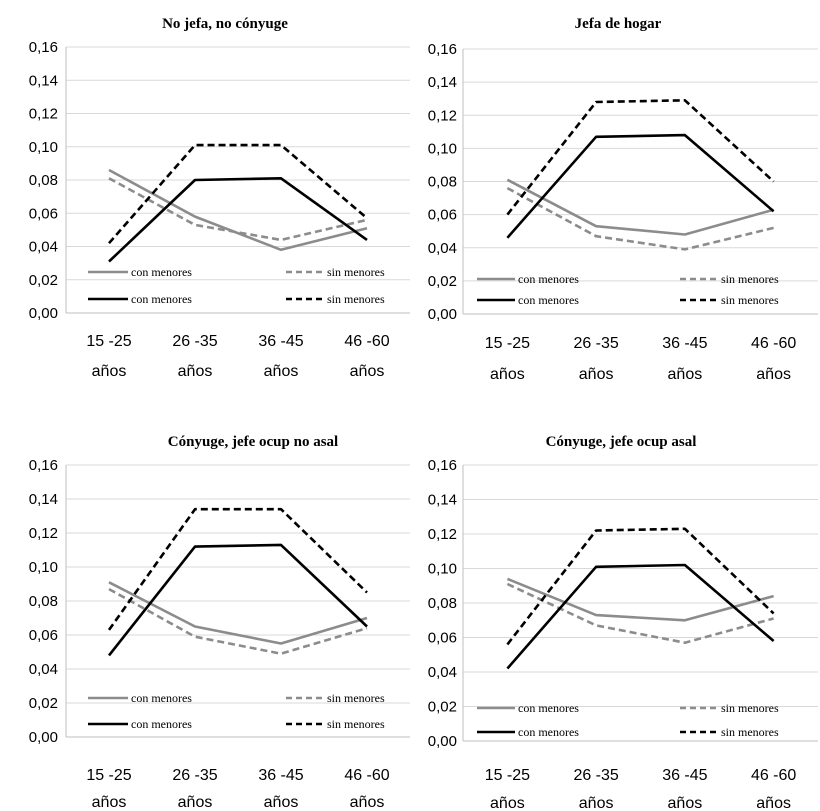 The image size is (820, 811). What do you see at coordinates (618, 24) in the screenshot?
I see `chart-title: Jefa de hogar` at bounding box center [618, 24].